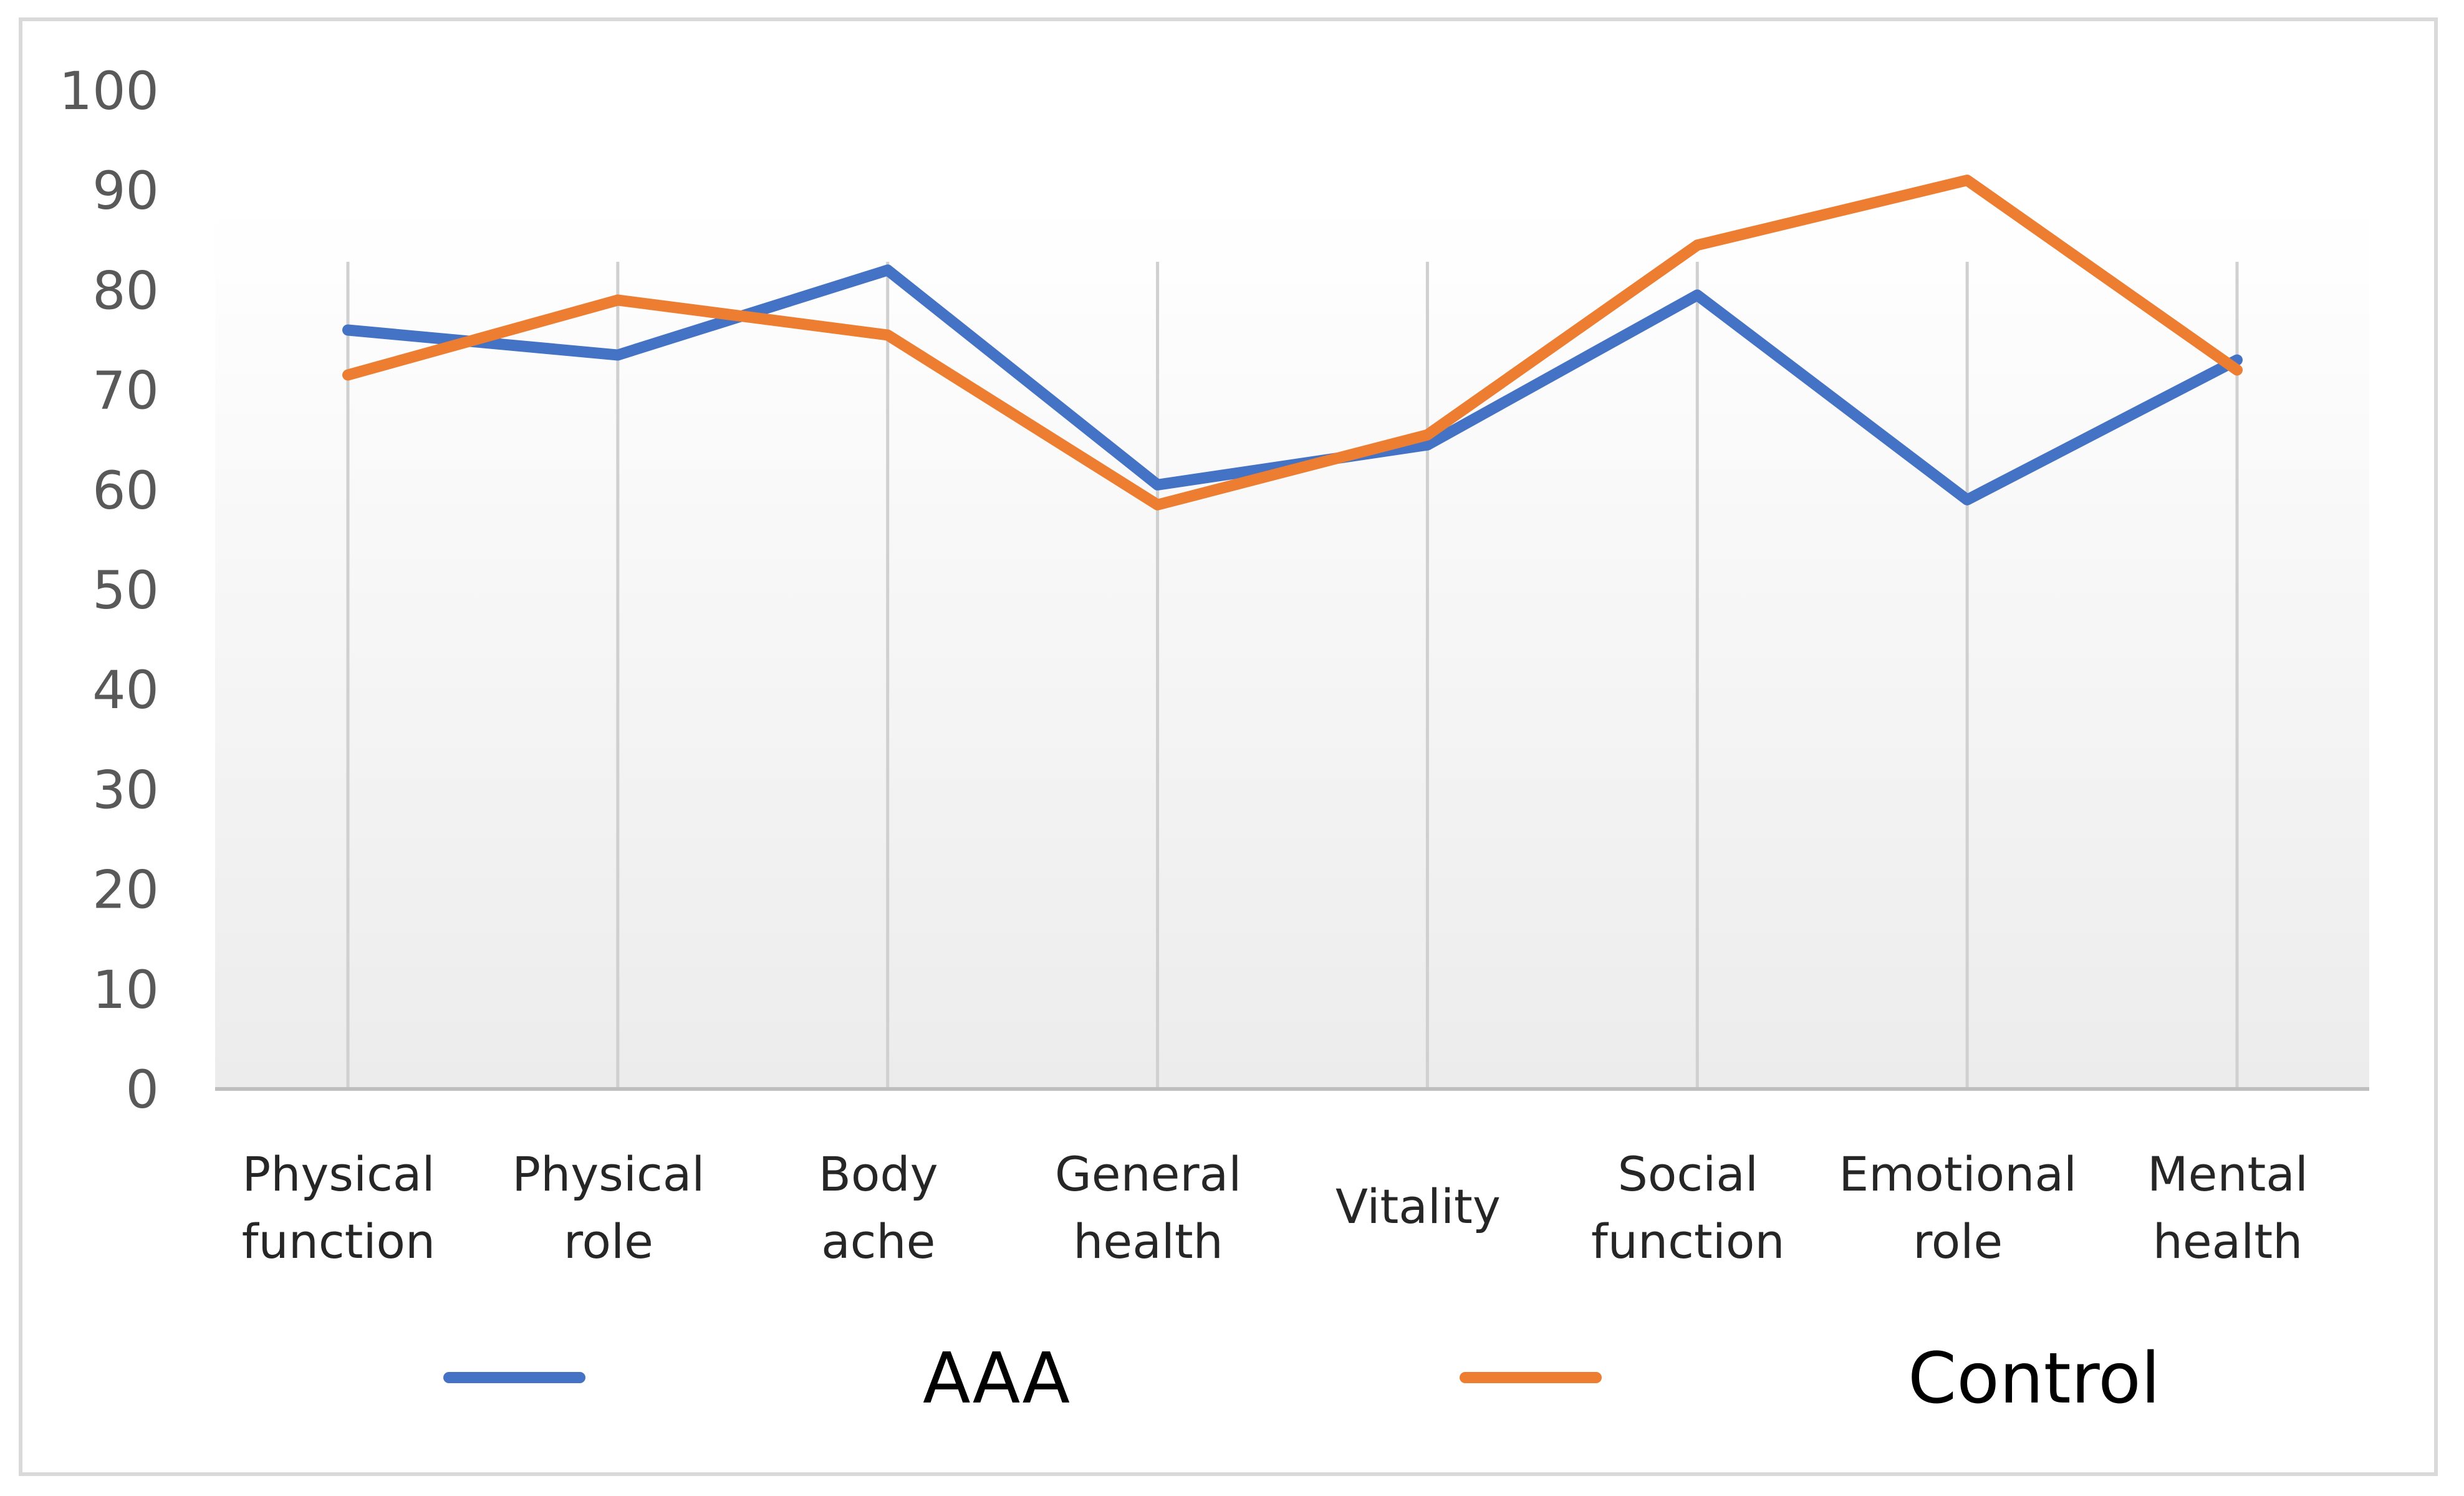 This screenshot has width=2464, height=1496. Describe the element at coordinates (878, 1207) in the screenshot. I see `x-tick-label: Body ache` at that location.